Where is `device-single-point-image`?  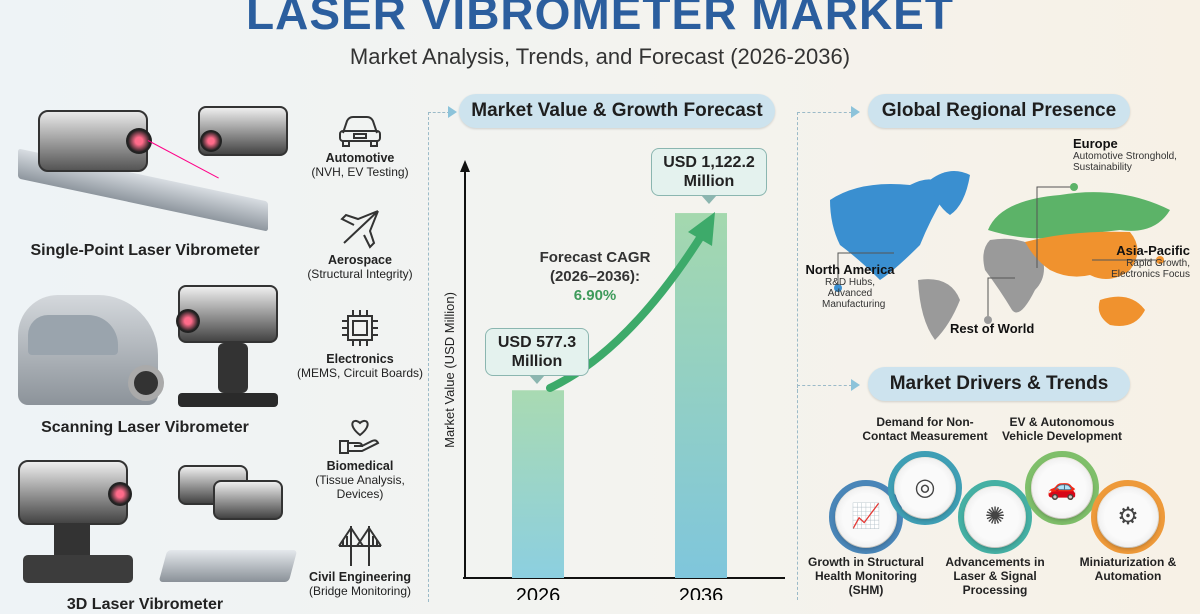 device-single-point-image is located at coordinates (153, 167).